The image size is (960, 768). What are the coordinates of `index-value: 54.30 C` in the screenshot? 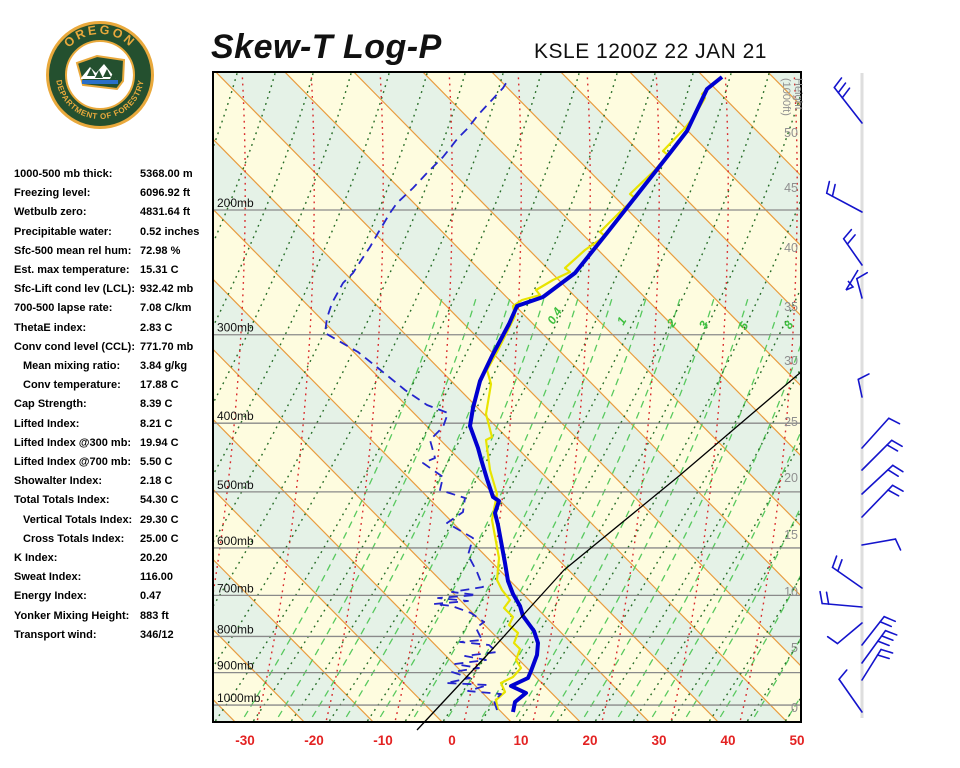 It's located at (159, 500).